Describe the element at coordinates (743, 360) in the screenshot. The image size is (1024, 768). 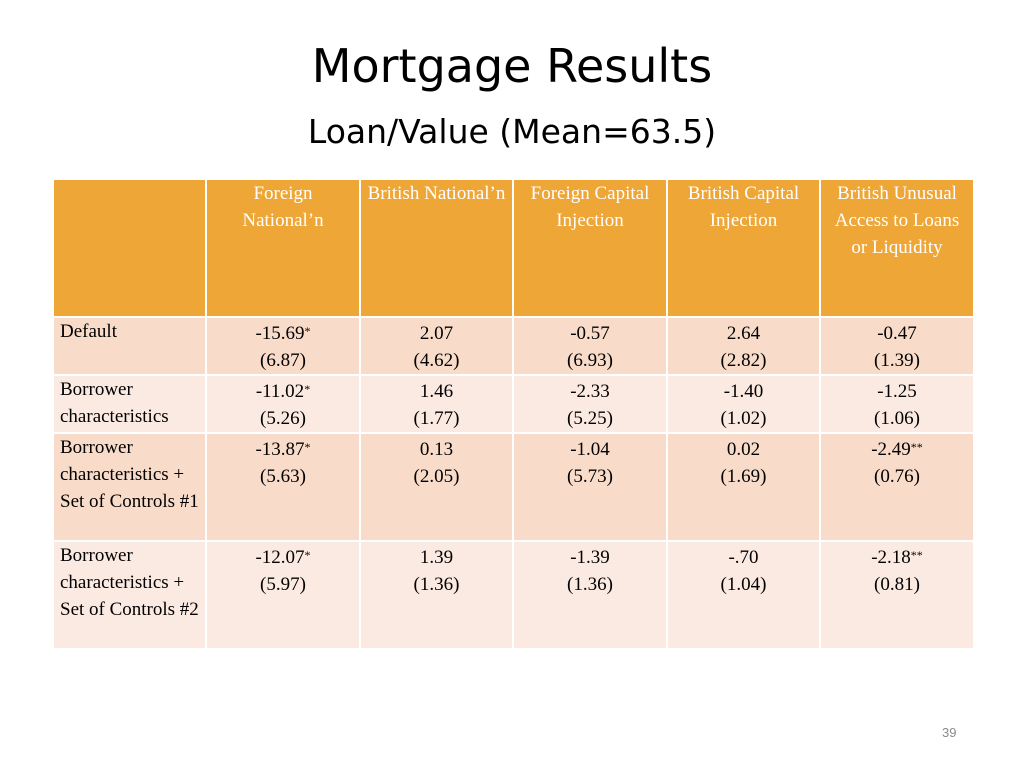
I see `standard-error: (2.82)` at that location.